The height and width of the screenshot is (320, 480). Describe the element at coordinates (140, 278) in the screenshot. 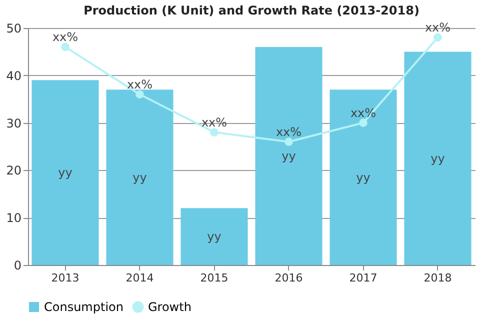

I see `x-tick-label: 2014` at that location.